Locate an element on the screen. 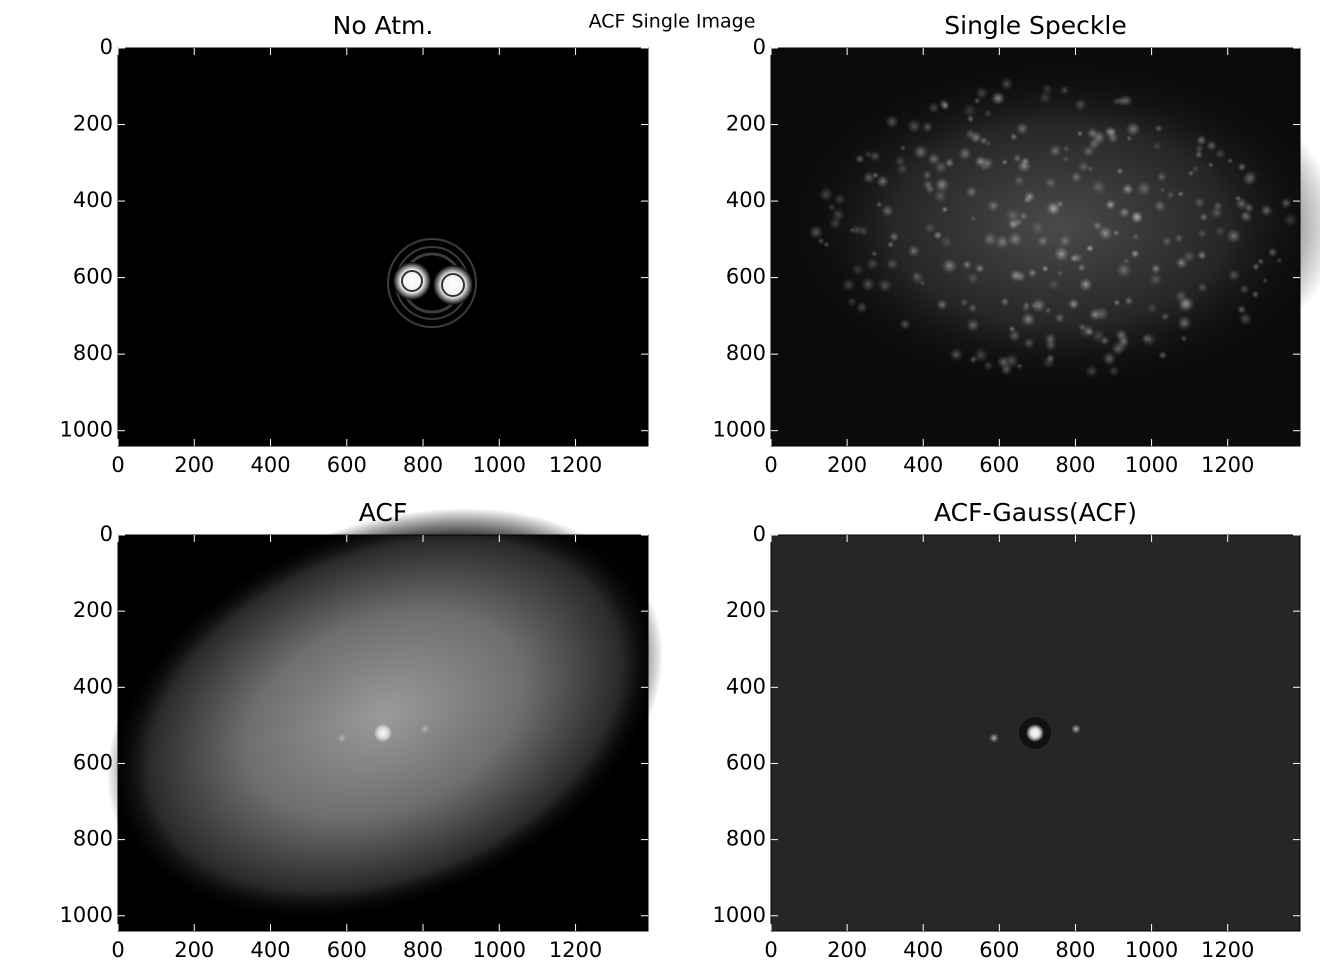 The height and width of the screenshot is (966, 1320). panel-title: ACF is located at coordinates (383, 512).